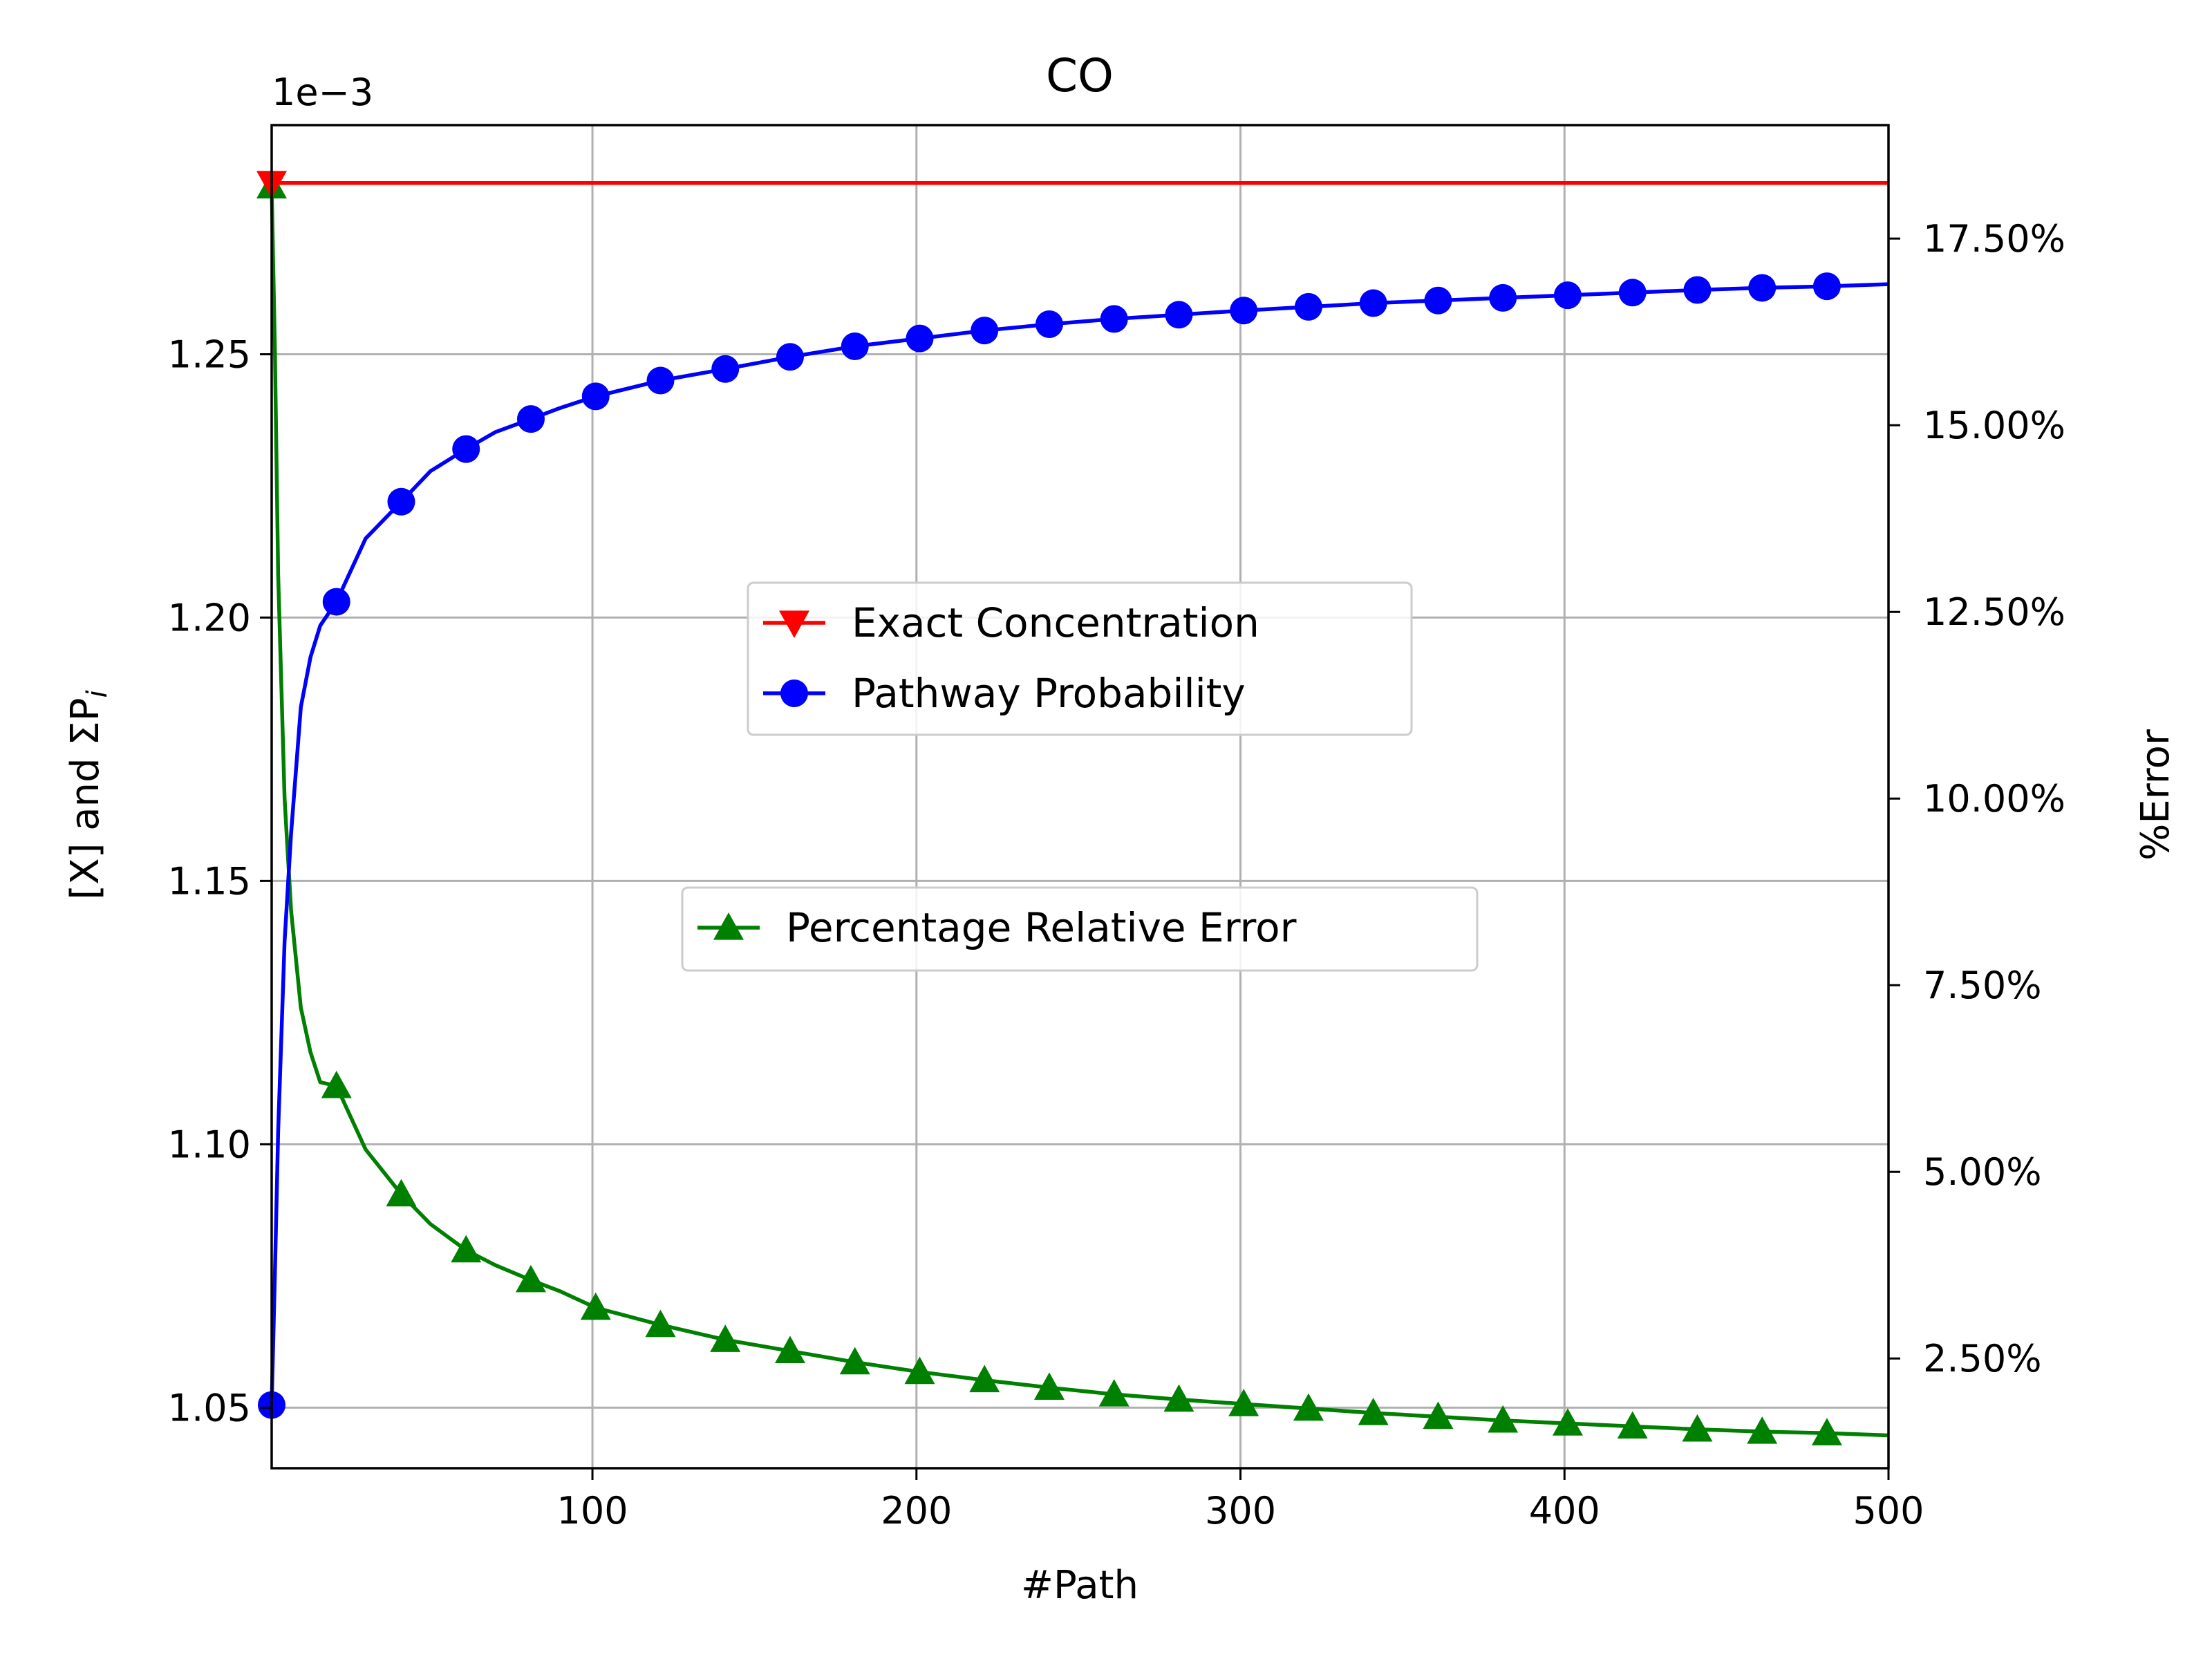 The width and height of the screenshot is (2212, 1659). What do you see at coordinates (209, 617) in the screenshot?
I see `y-tick-label: 1.20` at bounding box center [209, 617].